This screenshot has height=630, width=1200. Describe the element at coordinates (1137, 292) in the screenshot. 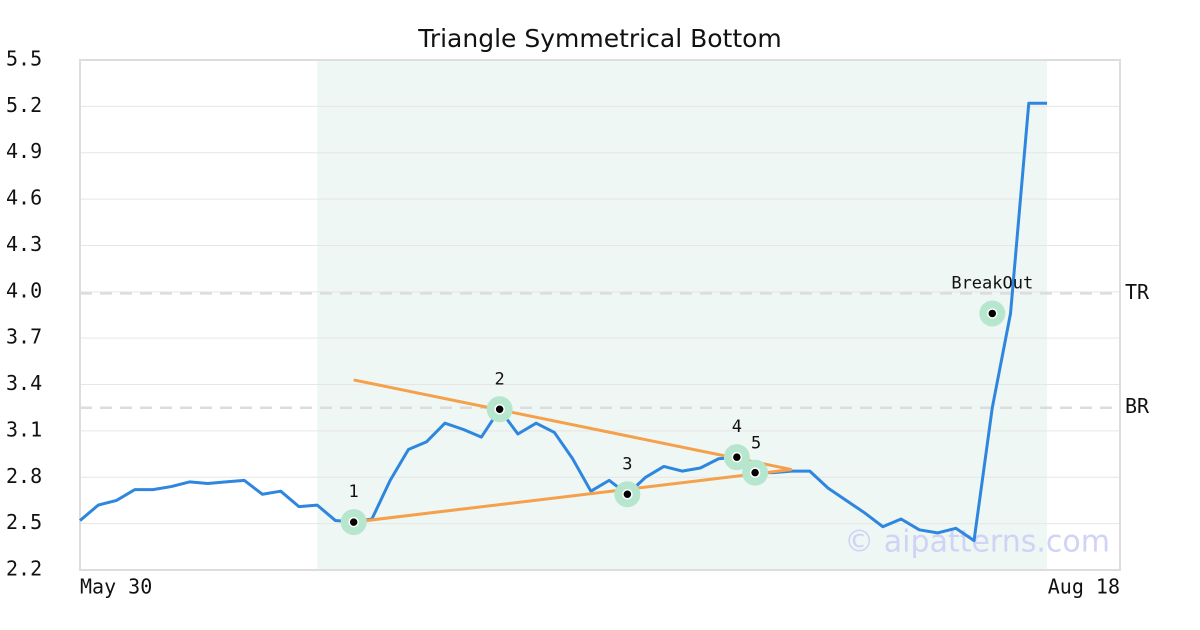

I see `level-label: TR` at that location.